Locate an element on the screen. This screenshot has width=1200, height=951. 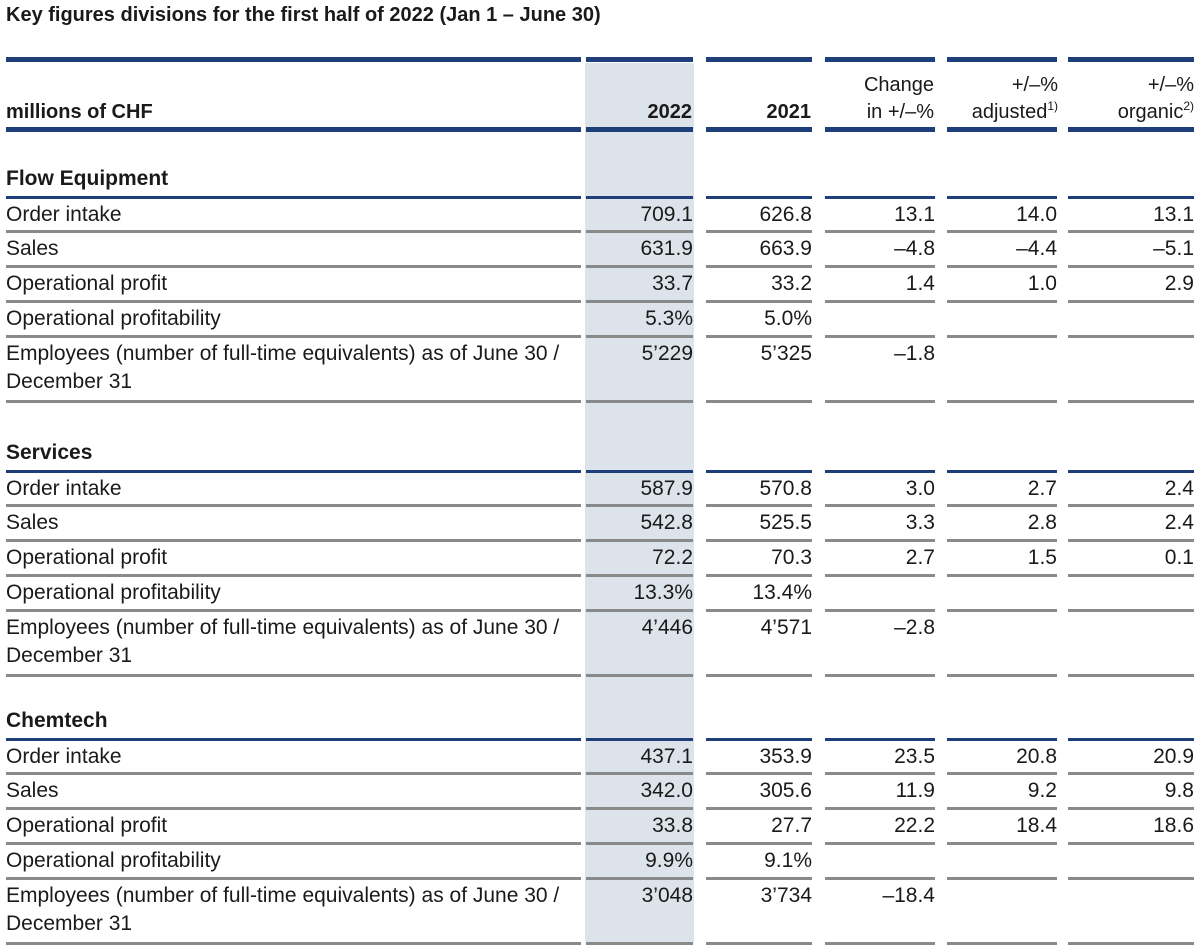
cell-change: 11.9 is located at coordinates (915, 790).